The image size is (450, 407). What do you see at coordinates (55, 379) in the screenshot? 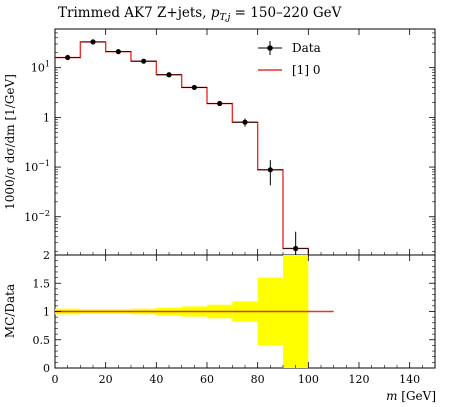
I see `x-tick-label: 0` at bounding box center [55, 379].